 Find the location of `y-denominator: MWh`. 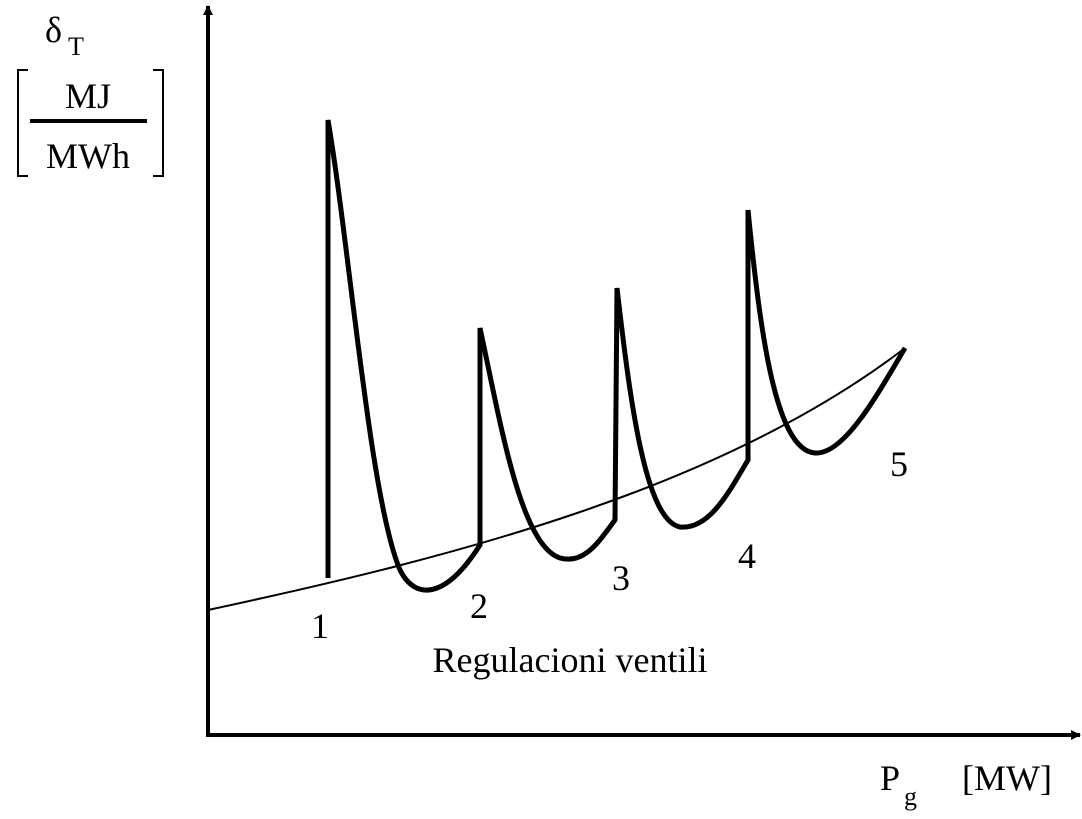

y-denominator: MWh is located at coordinates (88, 156).